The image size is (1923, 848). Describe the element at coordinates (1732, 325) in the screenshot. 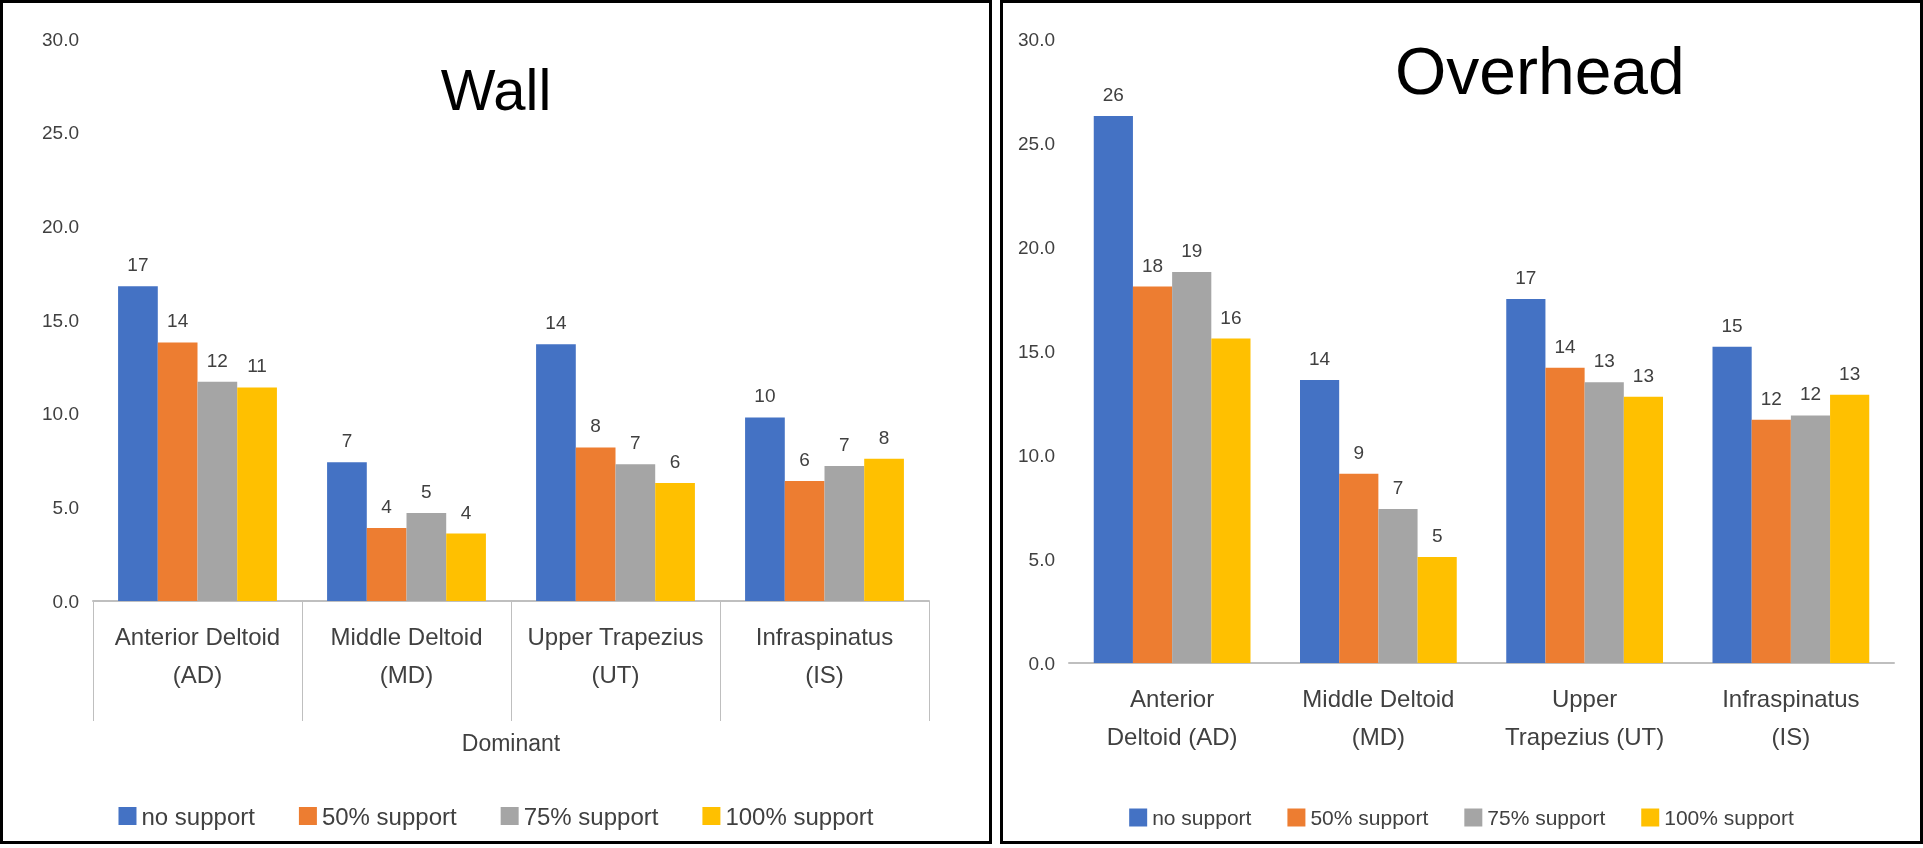

I see `data-label: 15` at that location.